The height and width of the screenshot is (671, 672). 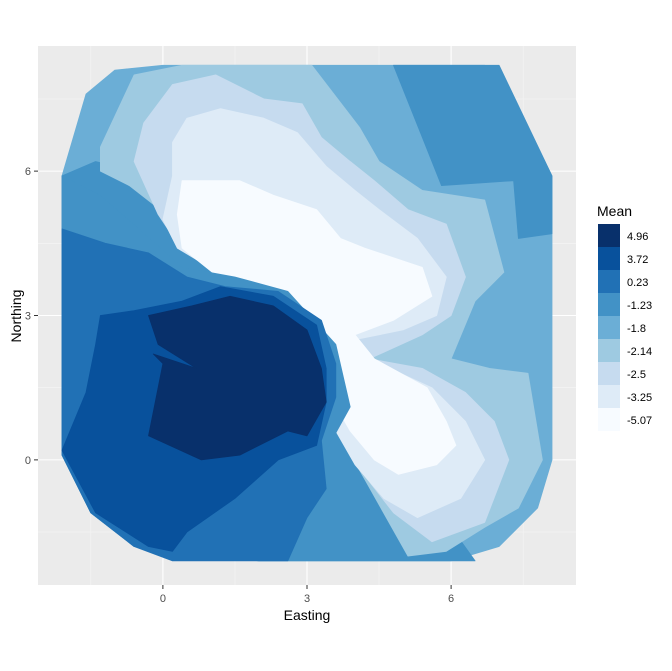 I want to click on legend-label-8: -5.07, so click(x=639, y=421).